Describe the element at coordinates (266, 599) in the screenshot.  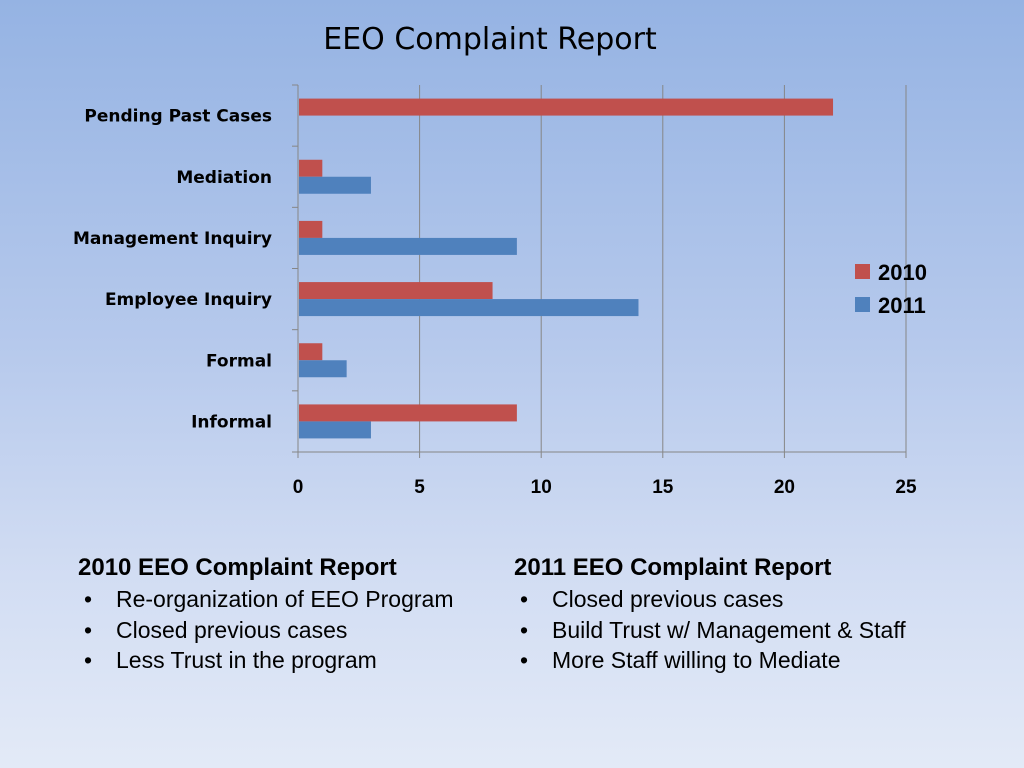
I see `notes-2010-item: Re-organization of EEO Program` at that location.